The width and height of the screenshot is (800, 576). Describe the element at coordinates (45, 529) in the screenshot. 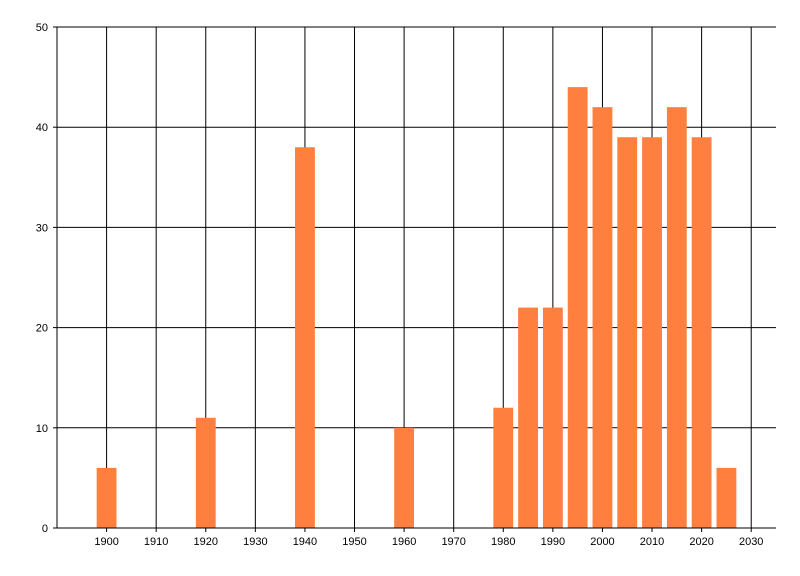

I see `y-tick-label: 0` at that location.